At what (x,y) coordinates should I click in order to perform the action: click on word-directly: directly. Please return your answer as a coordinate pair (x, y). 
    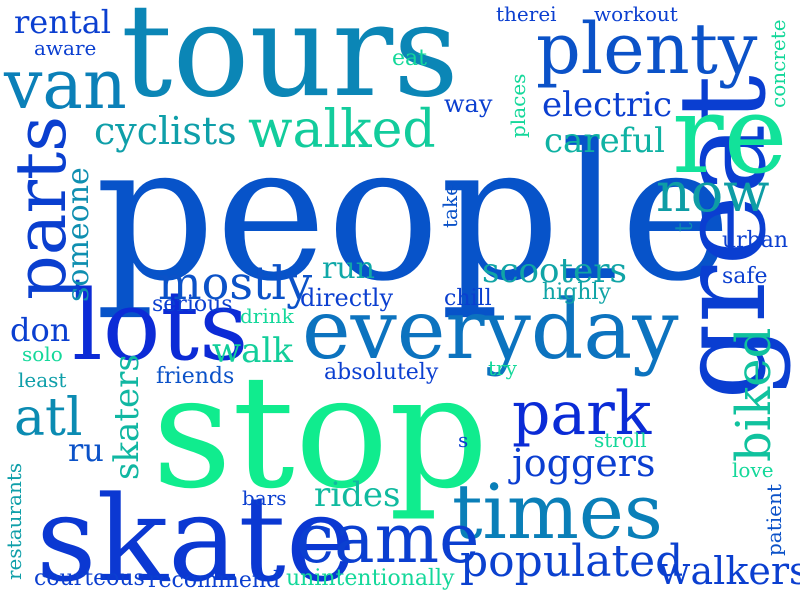
    Looking at the image, I should click on (347, 298).